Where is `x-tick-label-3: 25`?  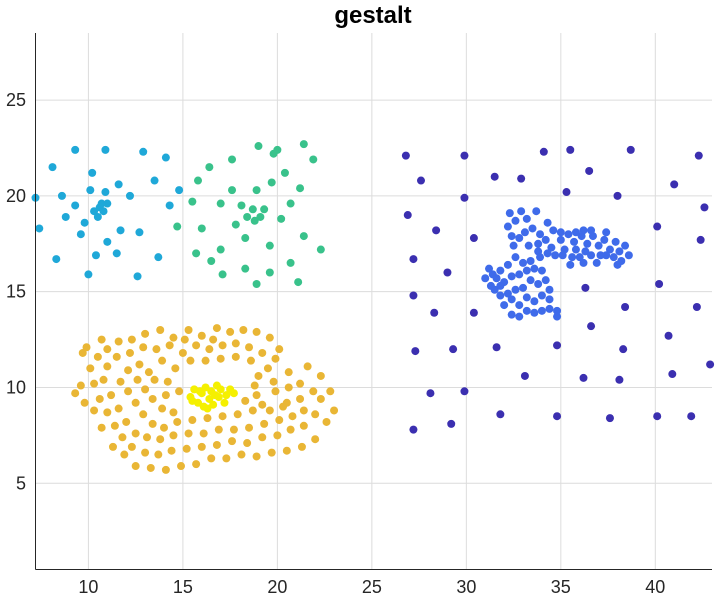 x-tick-label-3: 25 is located at coordinates (372, 587).